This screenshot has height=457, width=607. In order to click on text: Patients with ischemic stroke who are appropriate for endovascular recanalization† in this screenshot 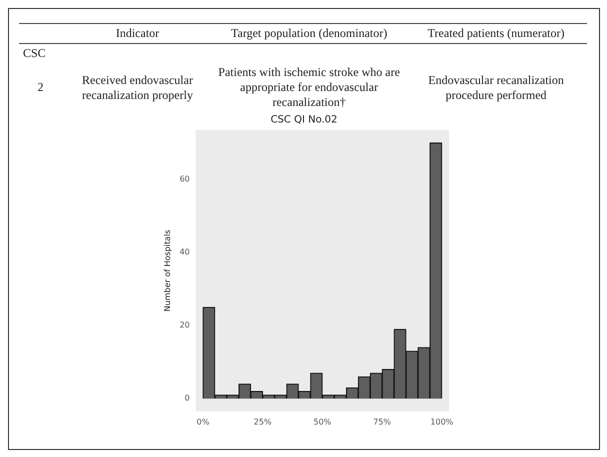, I will do `click(309, 87)`.